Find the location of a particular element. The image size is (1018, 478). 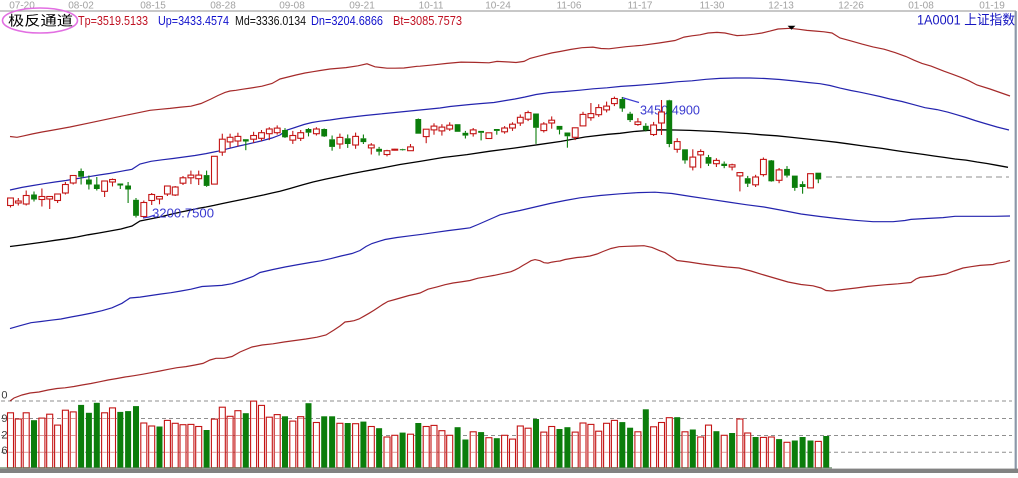

svg-text: 0 is located at coordinates (4, 396).